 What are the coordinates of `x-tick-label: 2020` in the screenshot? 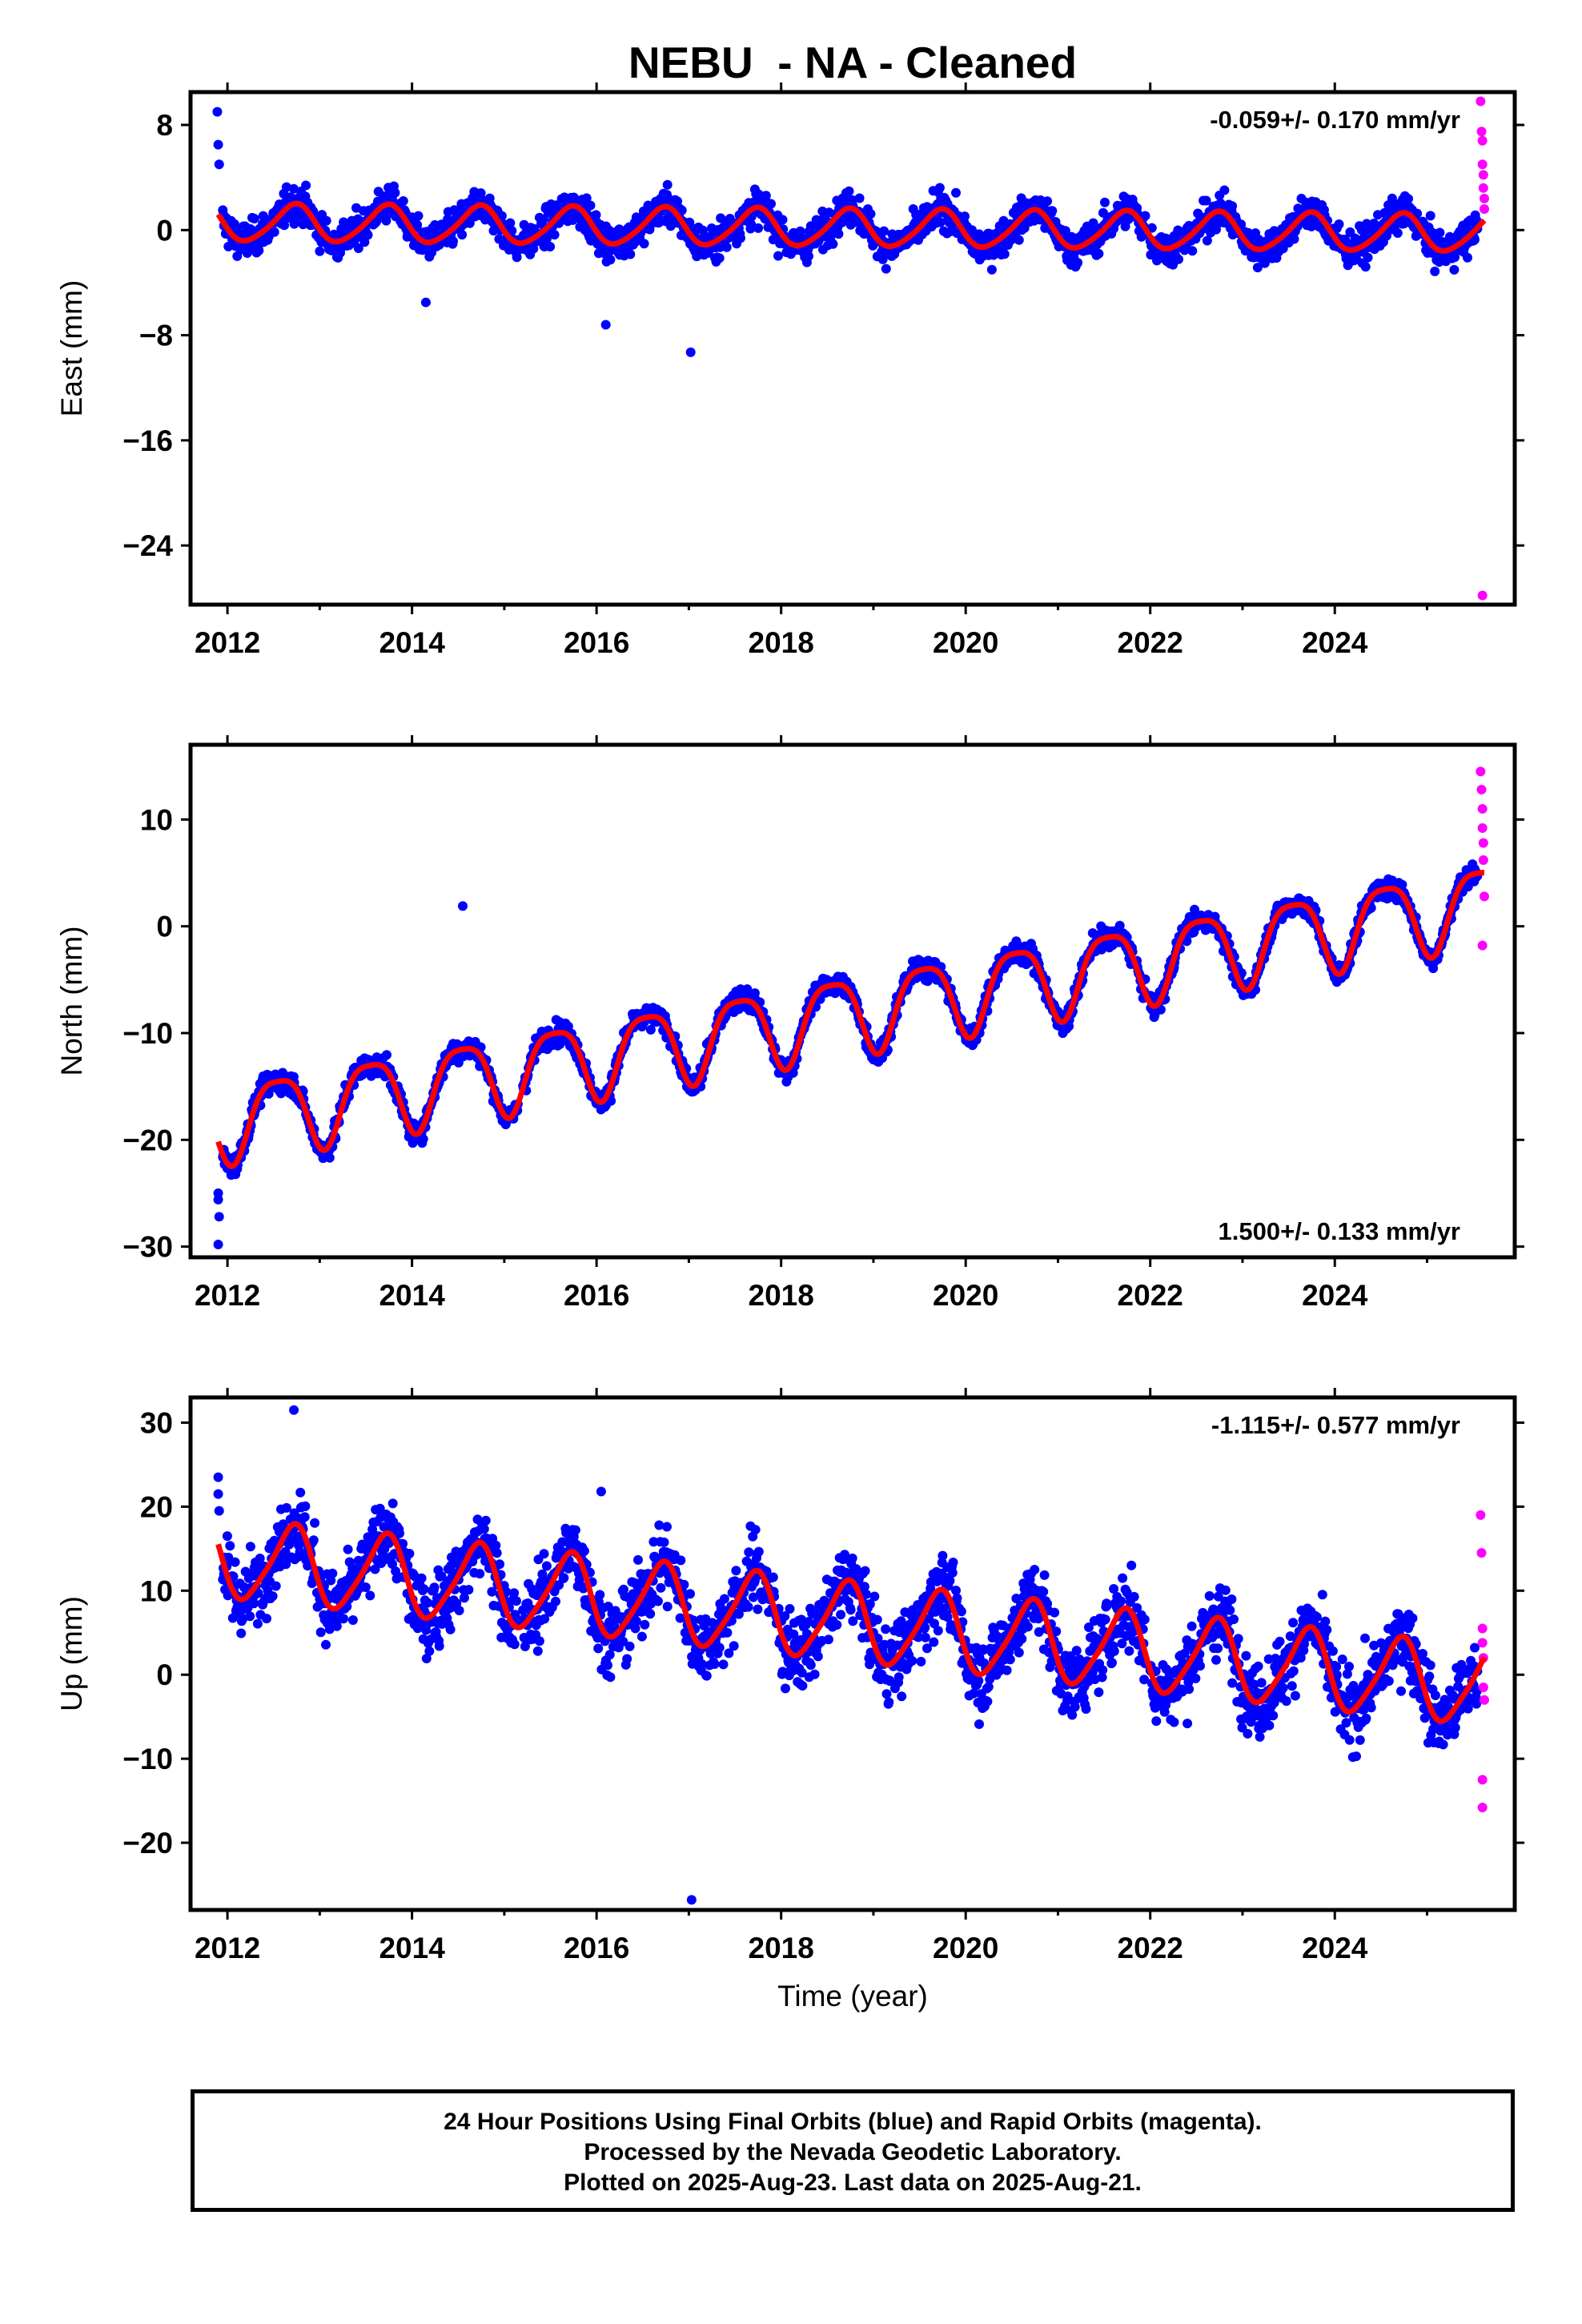 It's located at (965, 1295).